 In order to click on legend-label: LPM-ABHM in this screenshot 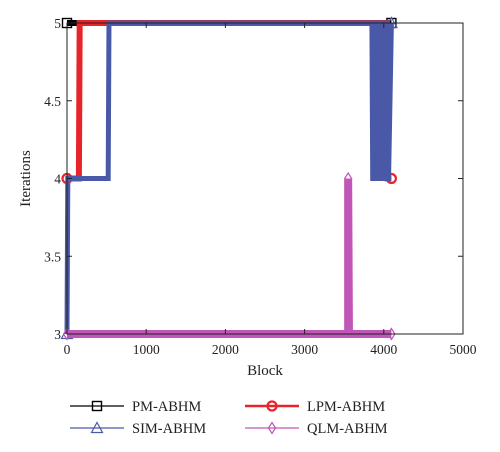, I will do `click(346, 407)`.